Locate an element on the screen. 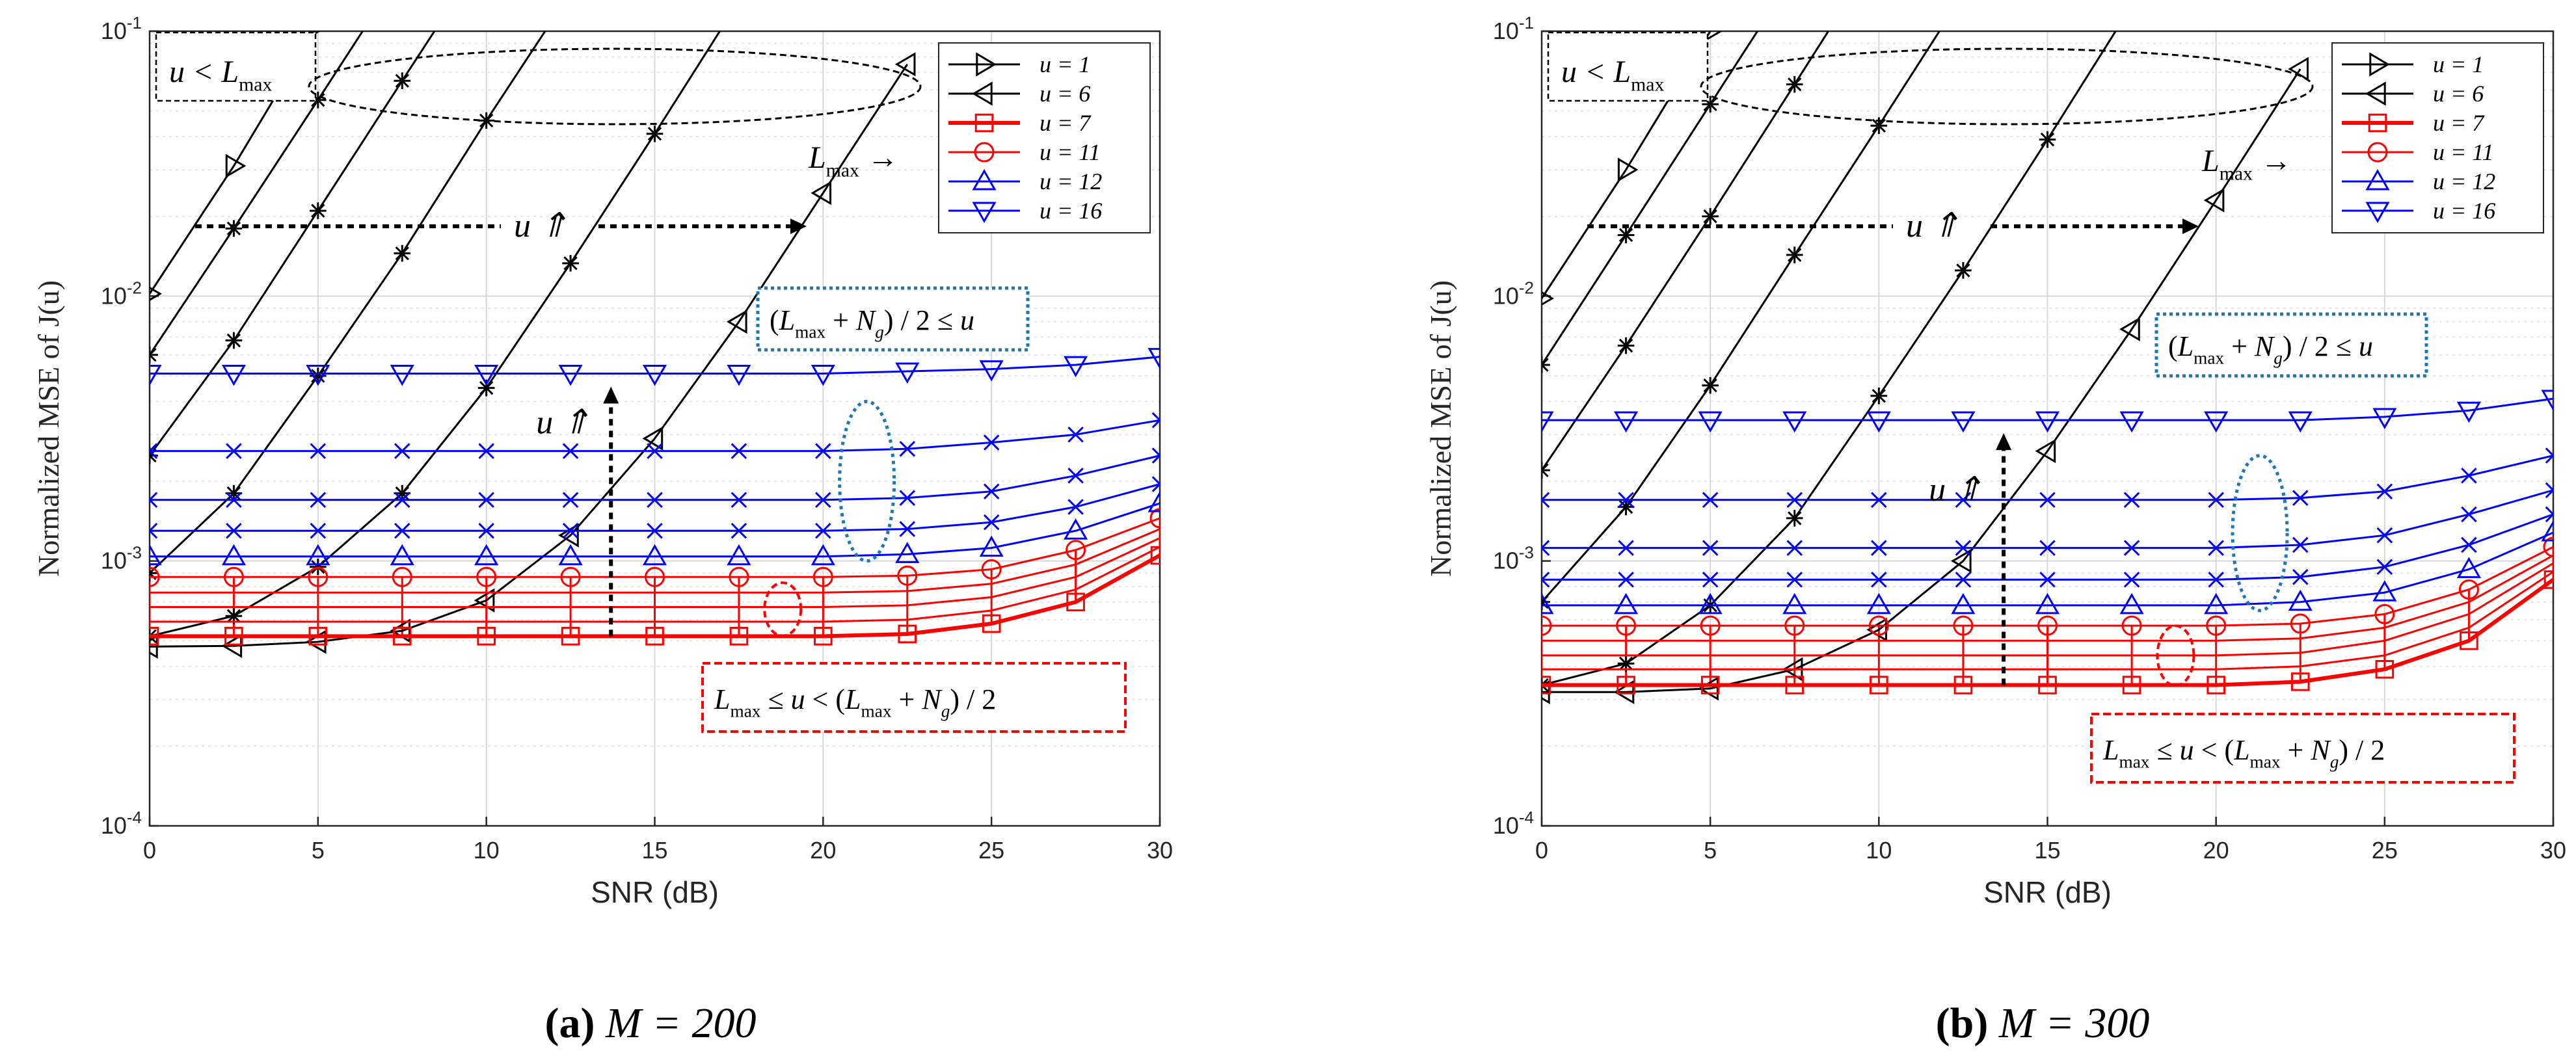  red-region-label-part: + is located at coordinates (907, 699).